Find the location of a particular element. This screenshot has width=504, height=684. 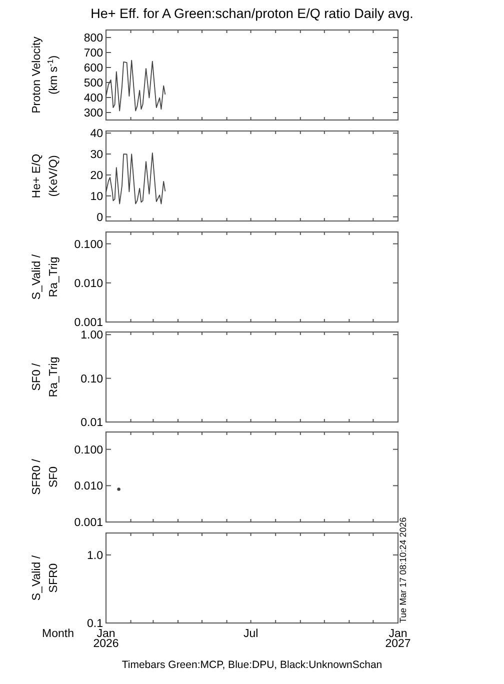

y-axis-title: S_Valid / Ra_Trig is located at coordinates (45, 277).